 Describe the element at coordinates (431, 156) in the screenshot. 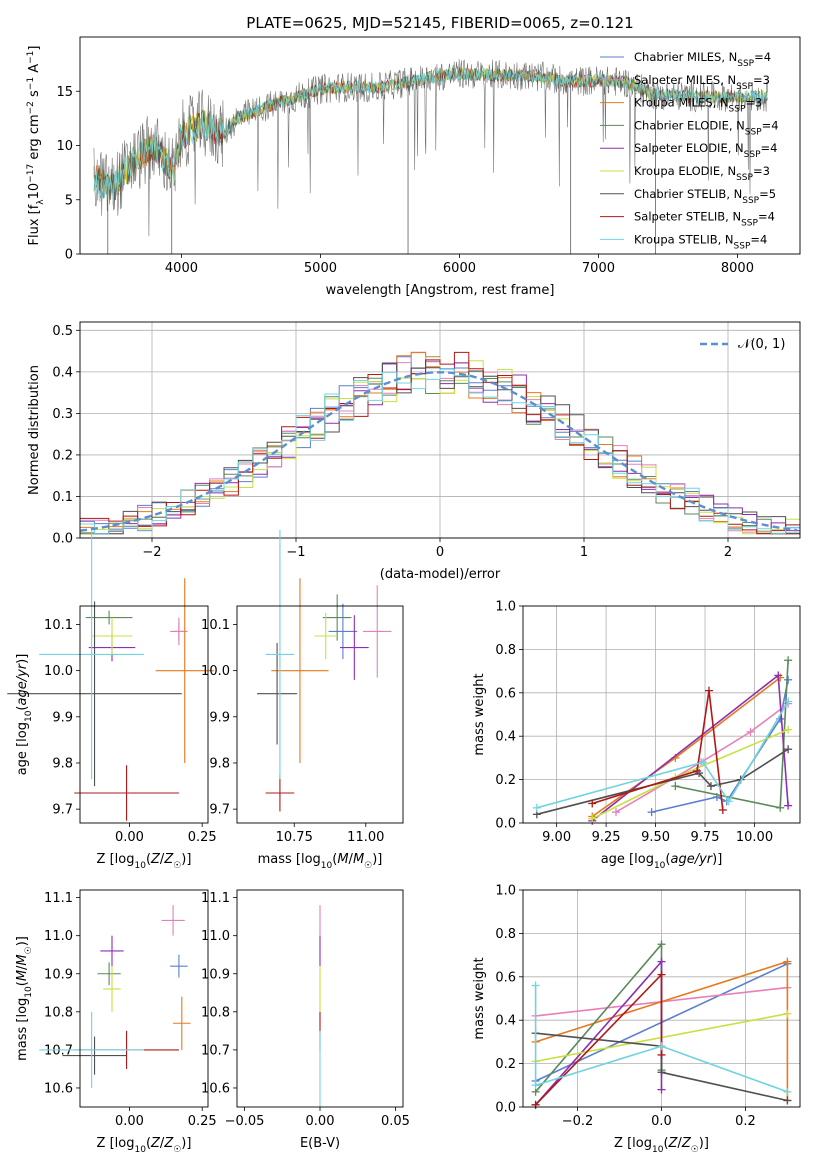

I see `spectrum-lines` at that location.